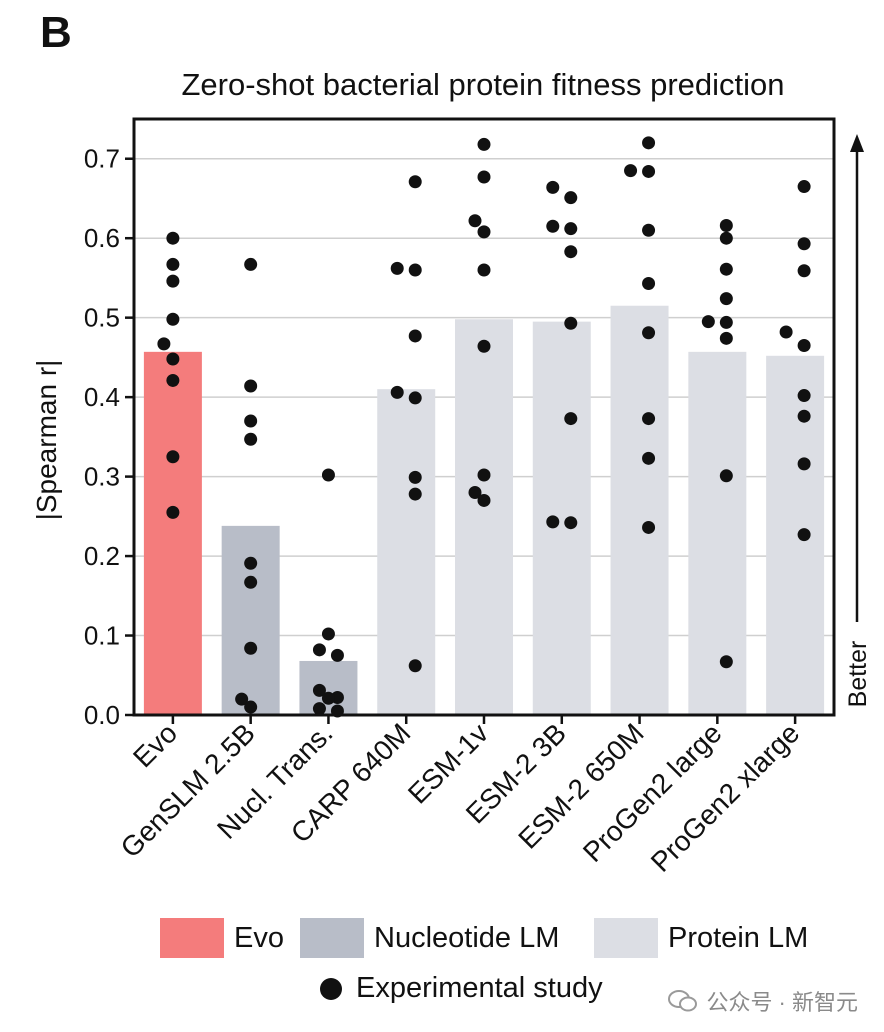 This screenshot has width=884, height=1032. Describe the element at coordinates (102, 636) in the screenshot. I see `y-tick-label: 0.1` at that location.